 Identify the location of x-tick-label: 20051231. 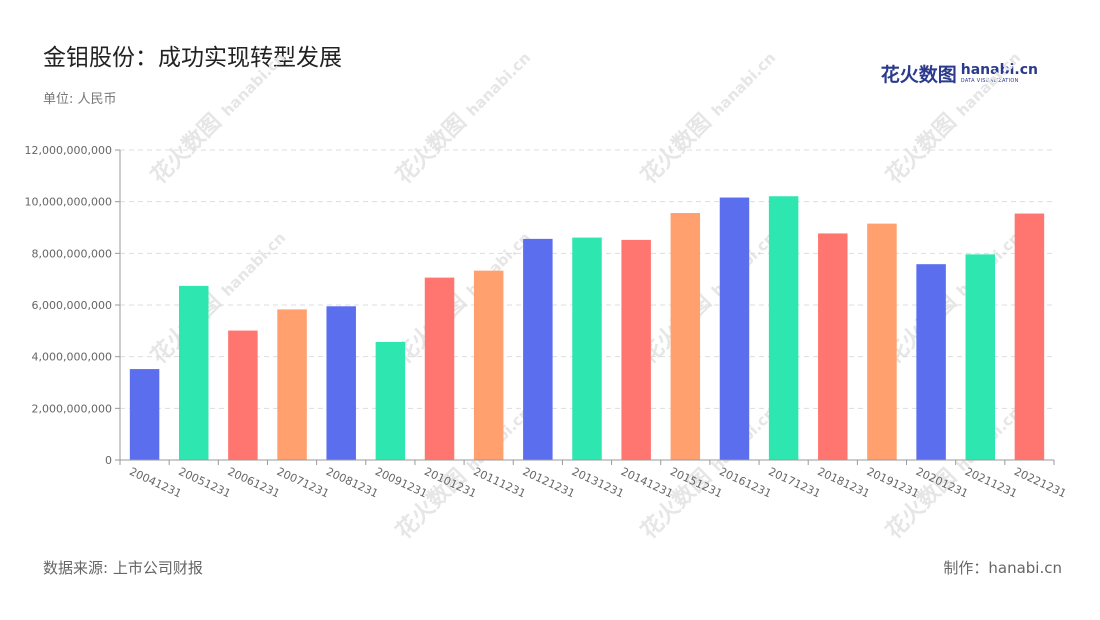
(204, 482).